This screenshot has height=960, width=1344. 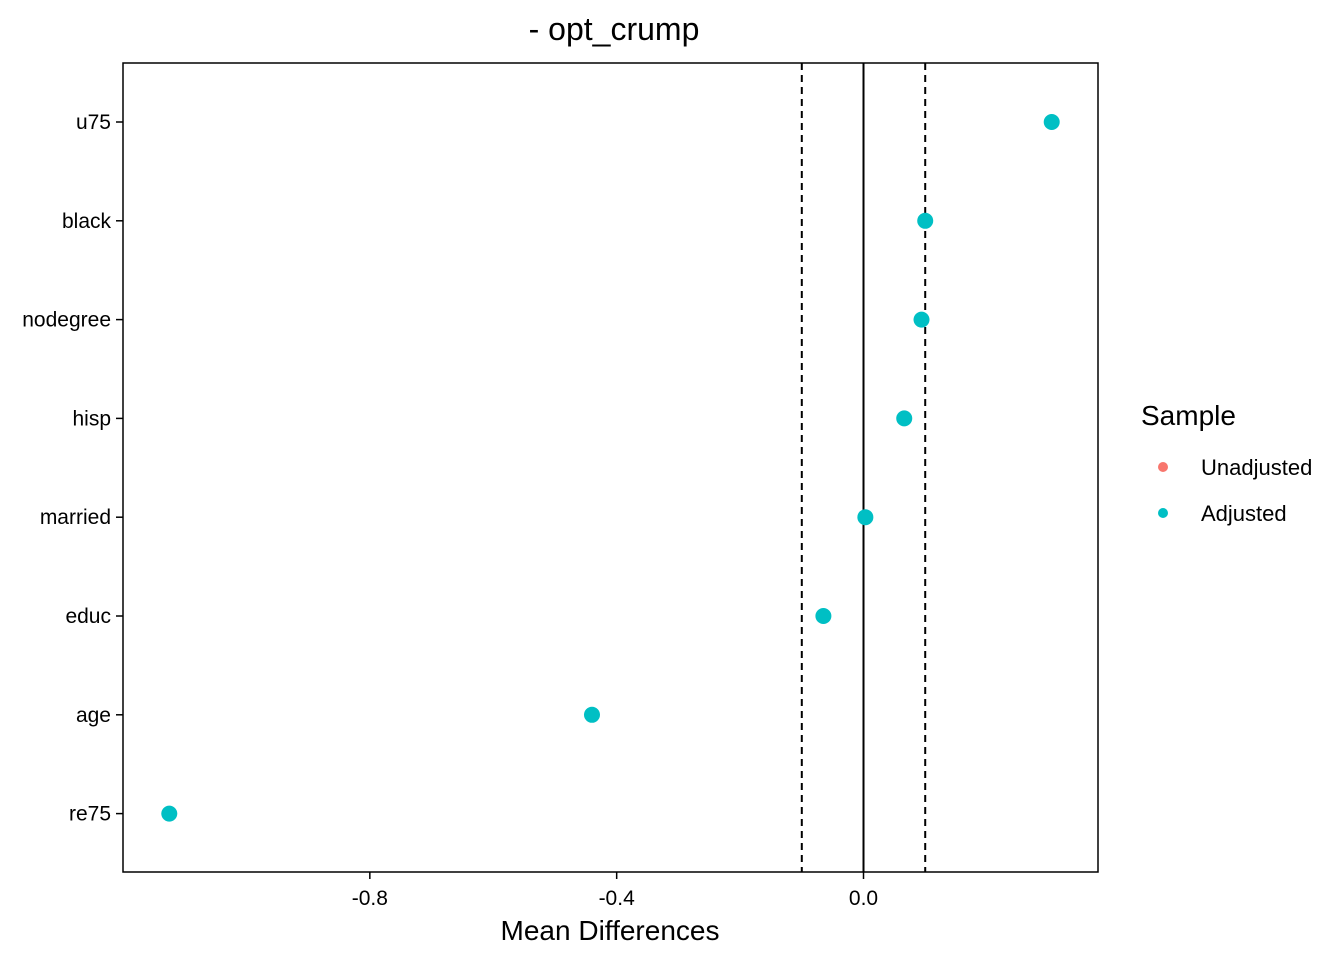 I want to click on x-axis-title: Mean Differences, so click(x=610, y=930).